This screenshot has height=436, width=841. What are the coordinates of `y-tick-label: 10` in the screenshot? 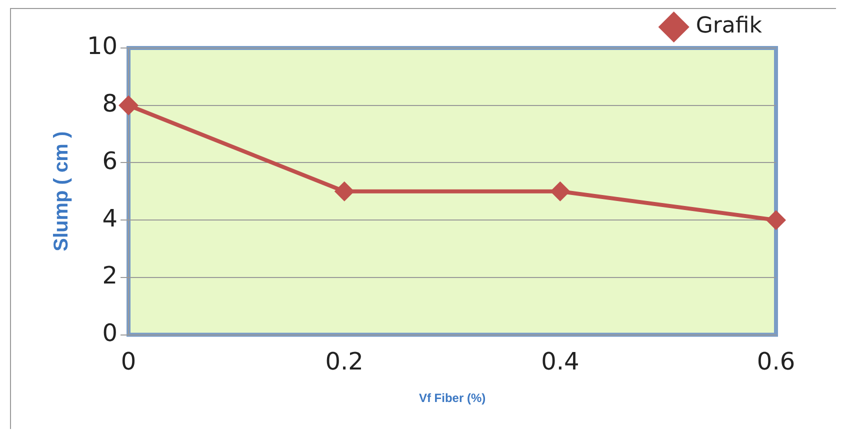 It's located at (102, 46).